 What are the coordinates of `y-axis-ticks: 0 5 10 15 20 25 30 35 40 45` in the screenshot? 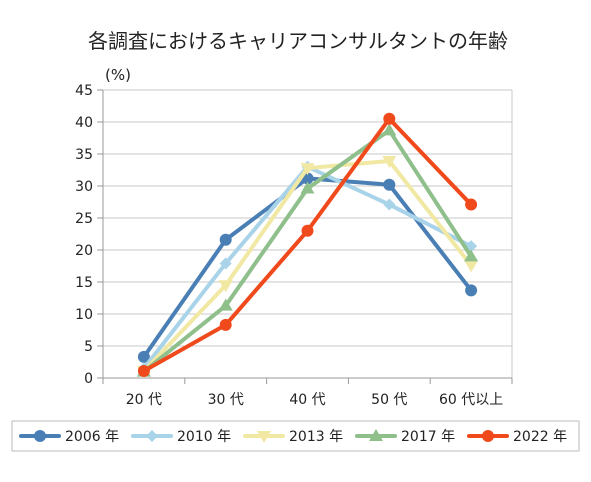 It's located at (84, 235).